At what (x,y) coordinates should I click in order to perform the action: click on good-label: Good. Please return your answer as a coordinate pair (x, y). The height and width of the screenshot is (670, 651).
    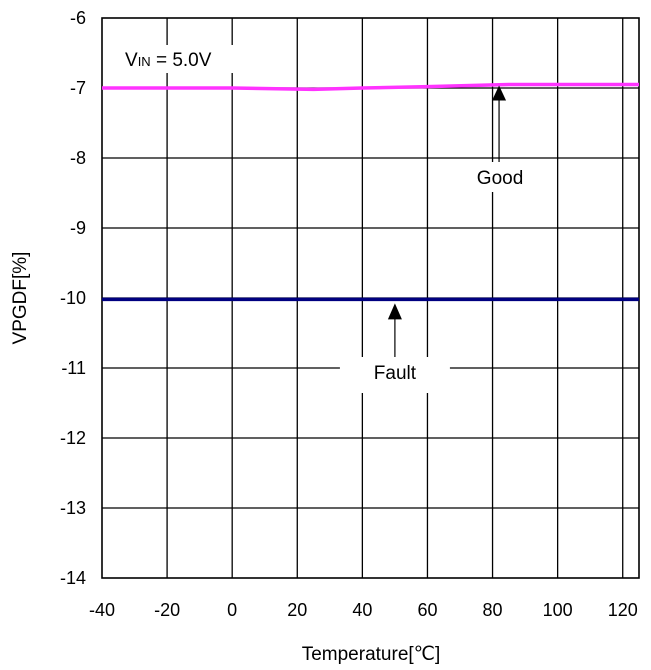
    Looking at the image, I should click on (500, 178).